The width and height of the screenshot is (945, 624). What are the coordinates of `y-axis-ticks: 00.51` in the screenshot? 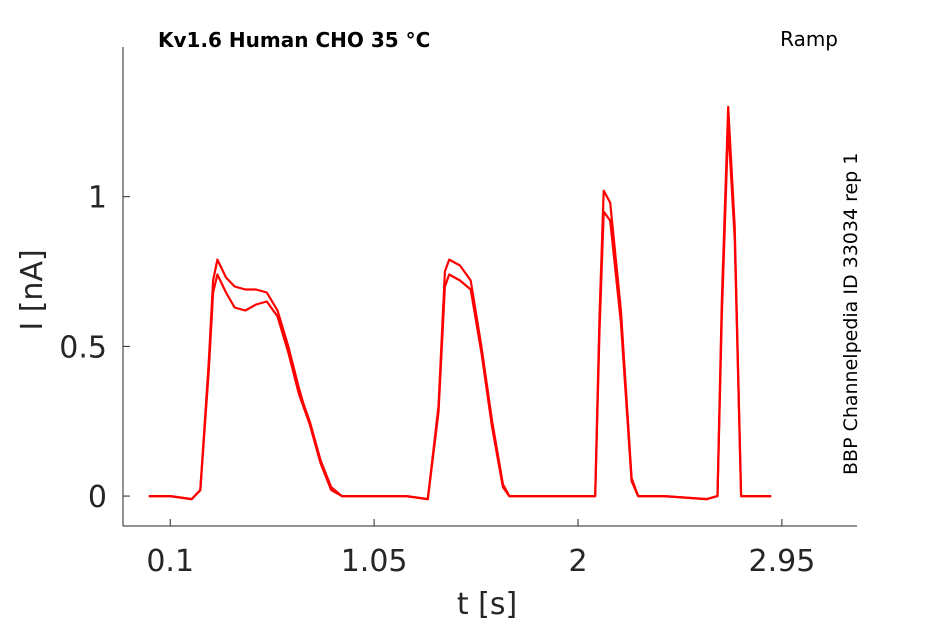 It's located at (94, 348).